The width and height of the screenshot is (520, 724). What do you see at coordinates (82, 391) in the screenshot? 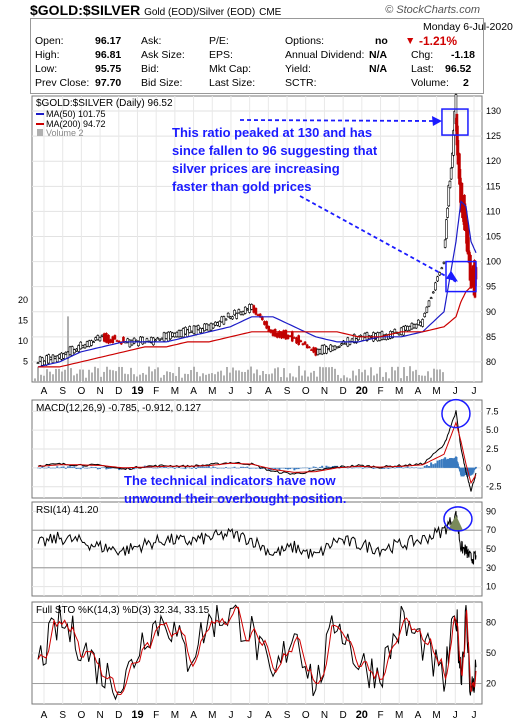
I see `x-tick-label: O` at bounding box center [82, 391].